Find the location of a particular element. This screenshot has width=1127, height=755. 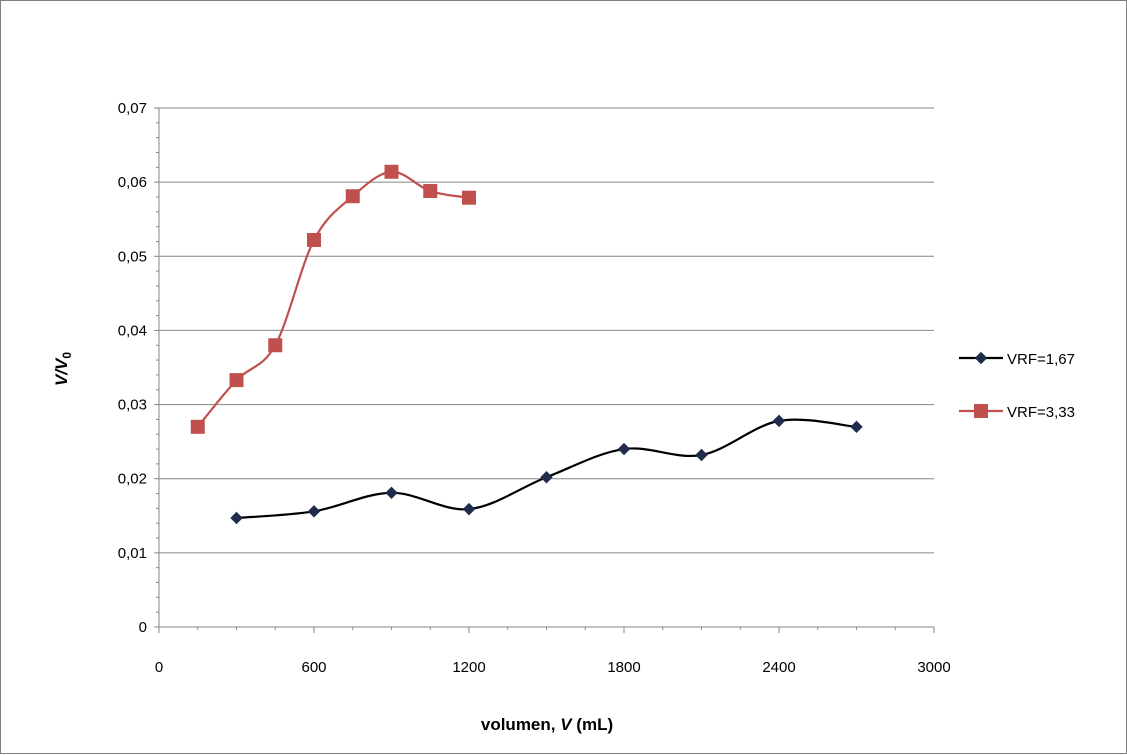

x-axis-title-var: V is located at coordinates (566, 724).